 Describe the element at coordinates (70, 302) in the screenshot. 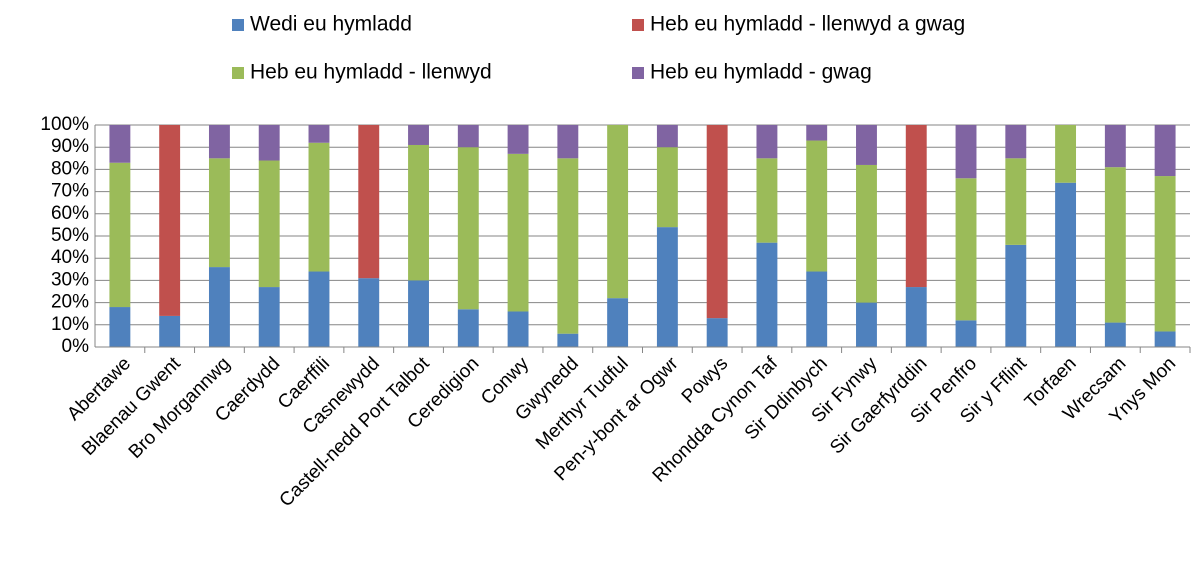

I see `y-tick-label: 20%` at that location.